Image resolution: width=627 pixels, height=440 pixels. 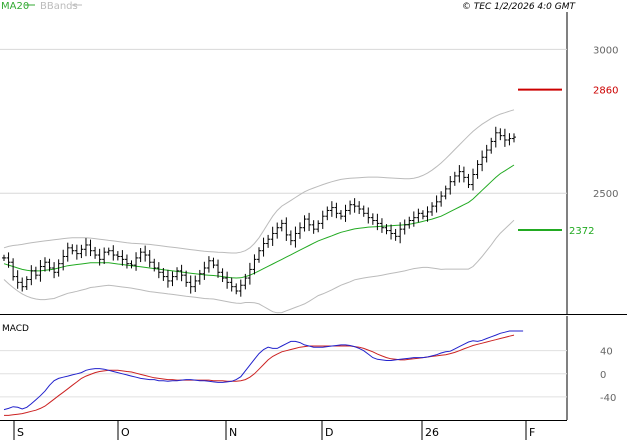 What do you see at coordinates (283, 374) in the screenshot?
I see `macd-grid` at bounding box center [283, 374].